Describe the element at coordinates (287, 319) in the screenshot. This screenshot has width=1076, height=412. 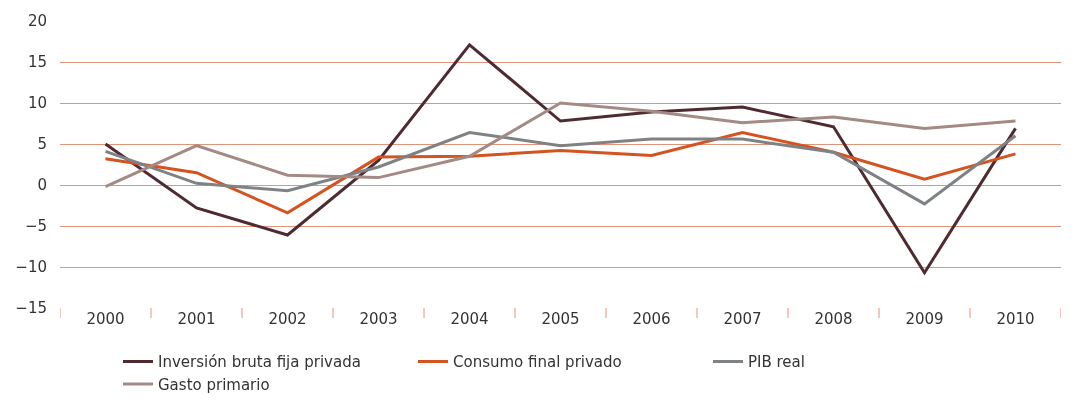
I see `x-tick-label: 2002` at that location.